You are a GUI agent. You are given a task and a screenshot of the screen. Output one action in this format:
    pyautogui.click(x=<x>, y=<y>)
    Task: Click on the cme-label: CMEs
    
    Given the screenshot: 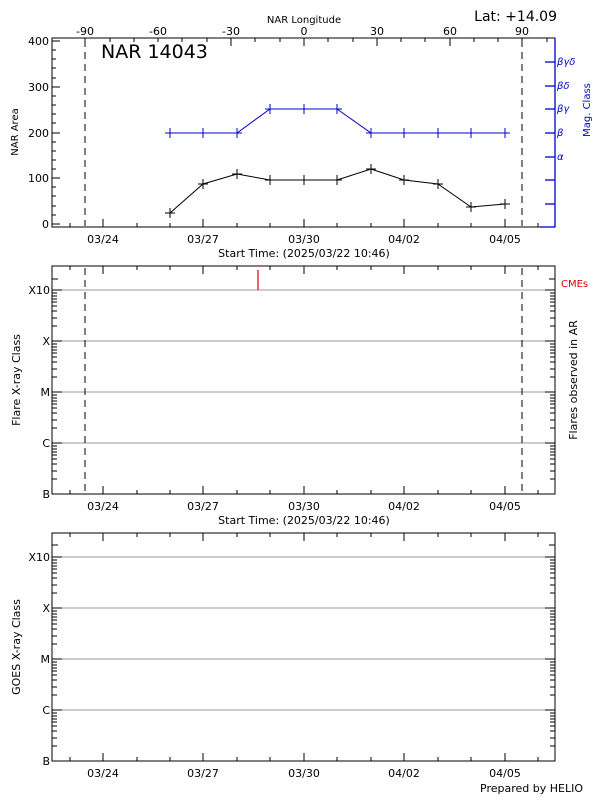 What is the action you would take?
    pyautogui.click(x=574, y=284)
    